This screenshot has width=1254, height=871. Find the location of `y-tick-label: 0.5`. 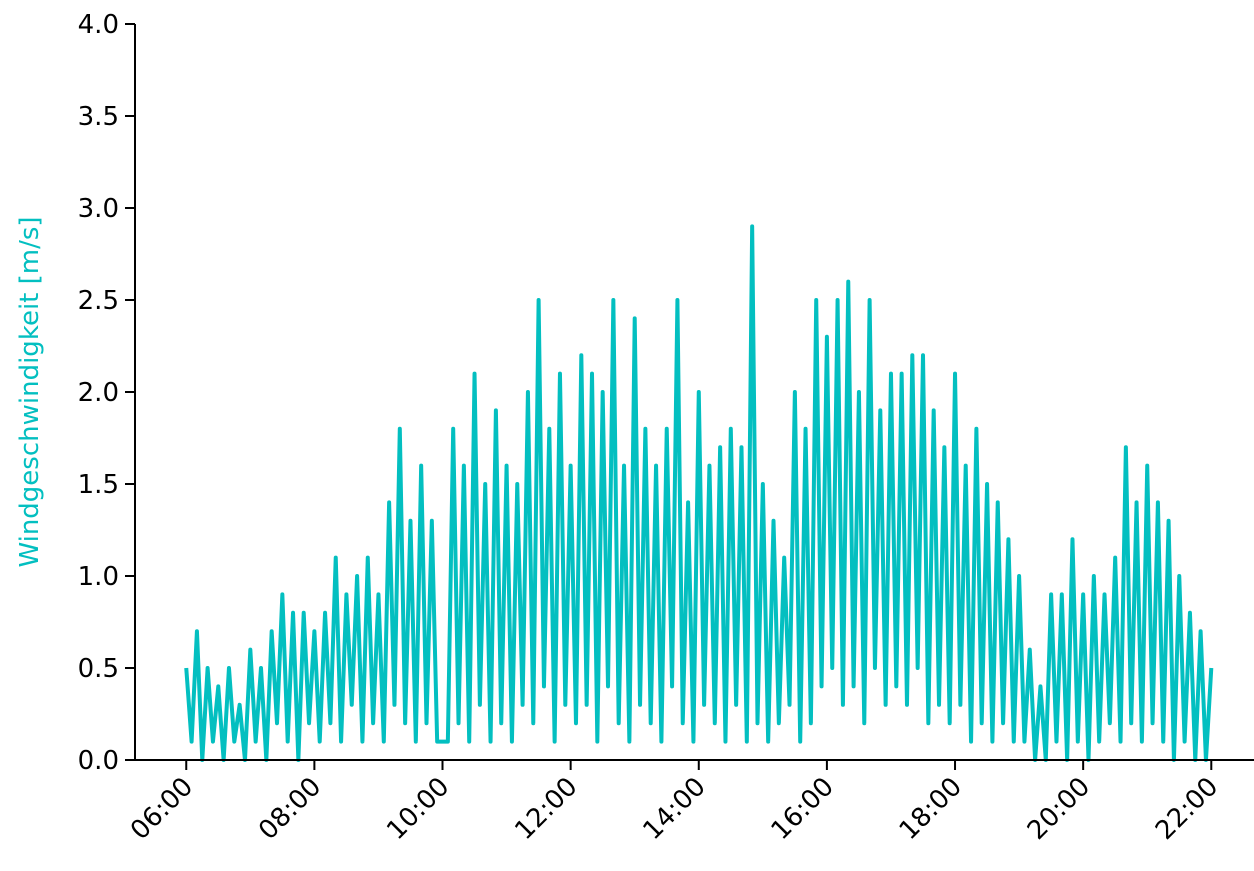

y-tick-label: 0.5 is located at coordinates (98, 669).